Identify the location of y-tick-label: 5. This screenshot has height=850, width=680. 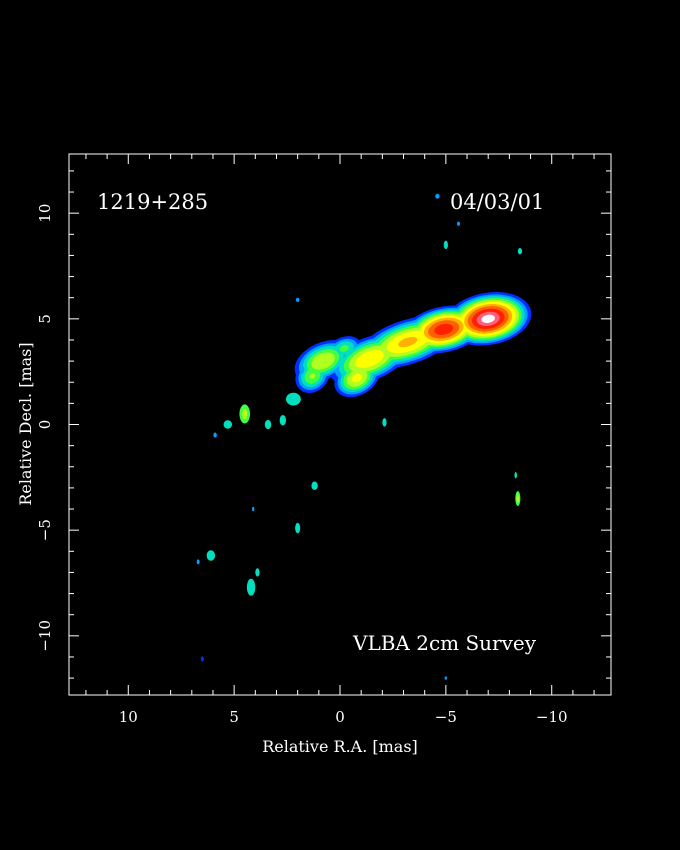
(45, 319).